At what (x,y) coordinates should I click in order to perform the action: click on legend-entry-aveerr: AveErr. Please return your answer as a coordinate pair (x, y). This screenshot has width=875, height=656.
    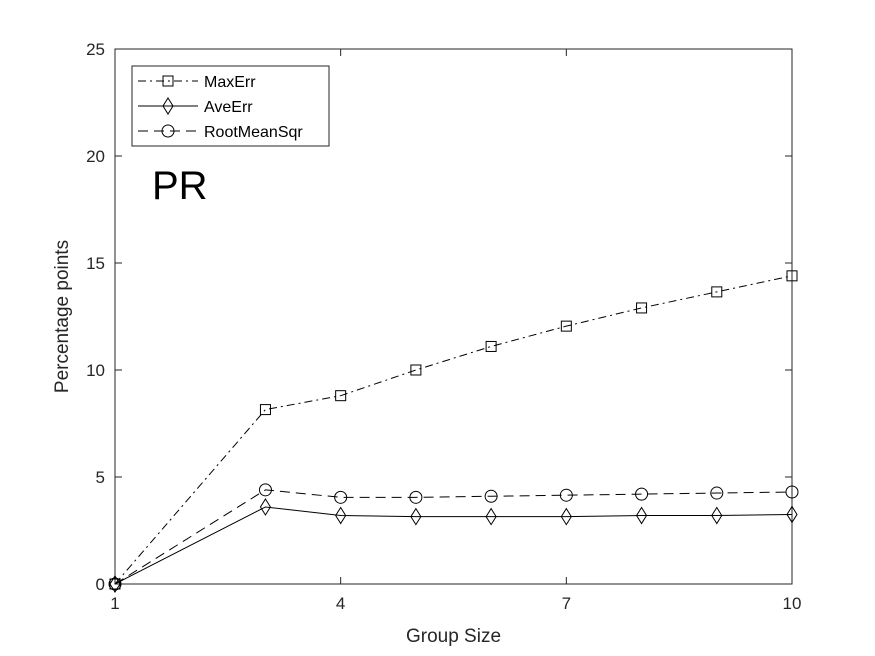
    Looking at the image, I should click on (195, 106).